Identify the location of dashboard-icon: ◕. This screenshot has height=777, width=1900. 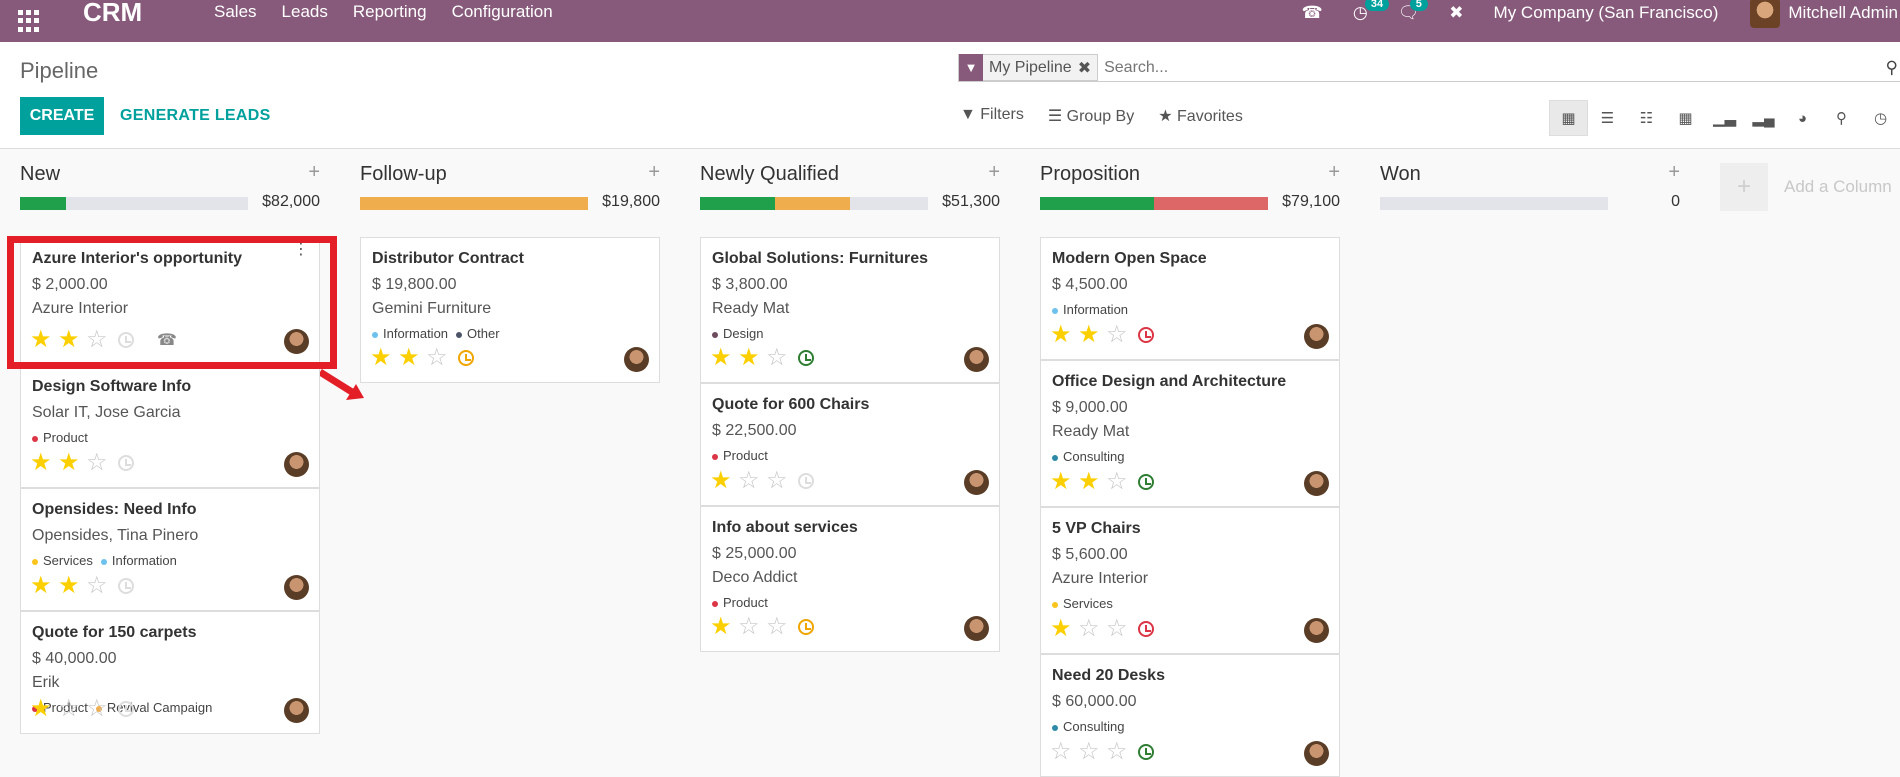
(1802, 118).